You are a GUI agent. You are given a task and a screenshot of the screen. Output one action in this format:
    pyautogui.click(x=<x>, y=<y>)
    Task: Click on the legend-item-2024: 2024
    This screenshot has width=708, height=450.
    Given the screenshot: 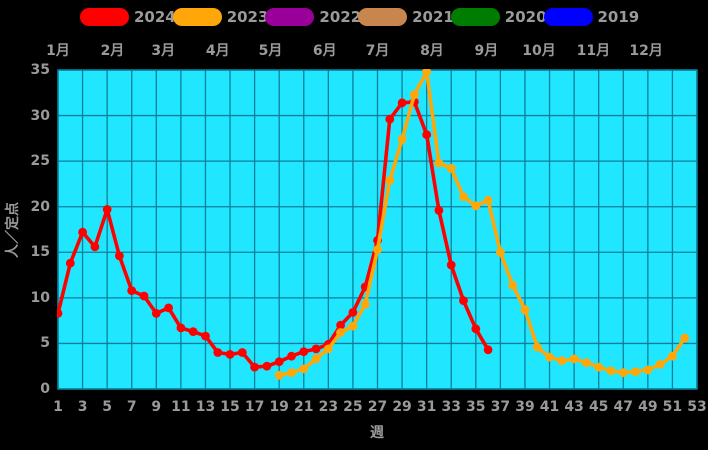 What is the action you would take?
    pyautogui.click(x=128, y=17)
    